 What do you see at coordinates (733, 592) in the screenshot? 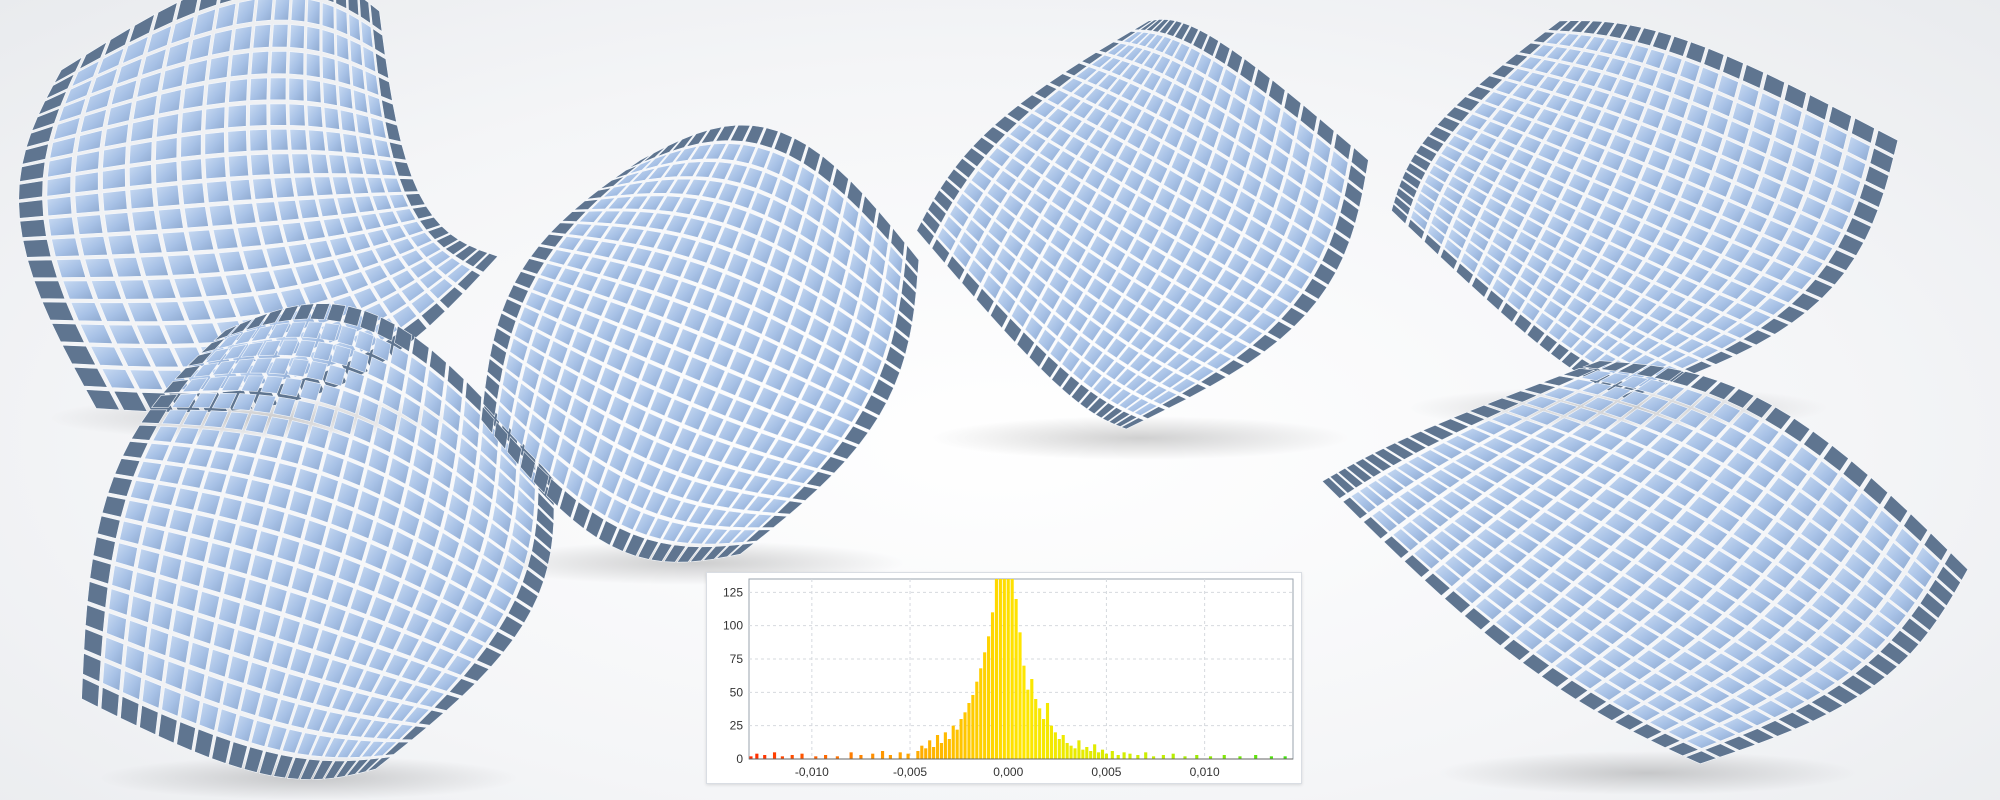
I see `y-tick-label: 125` at bounding box center [733, 592].